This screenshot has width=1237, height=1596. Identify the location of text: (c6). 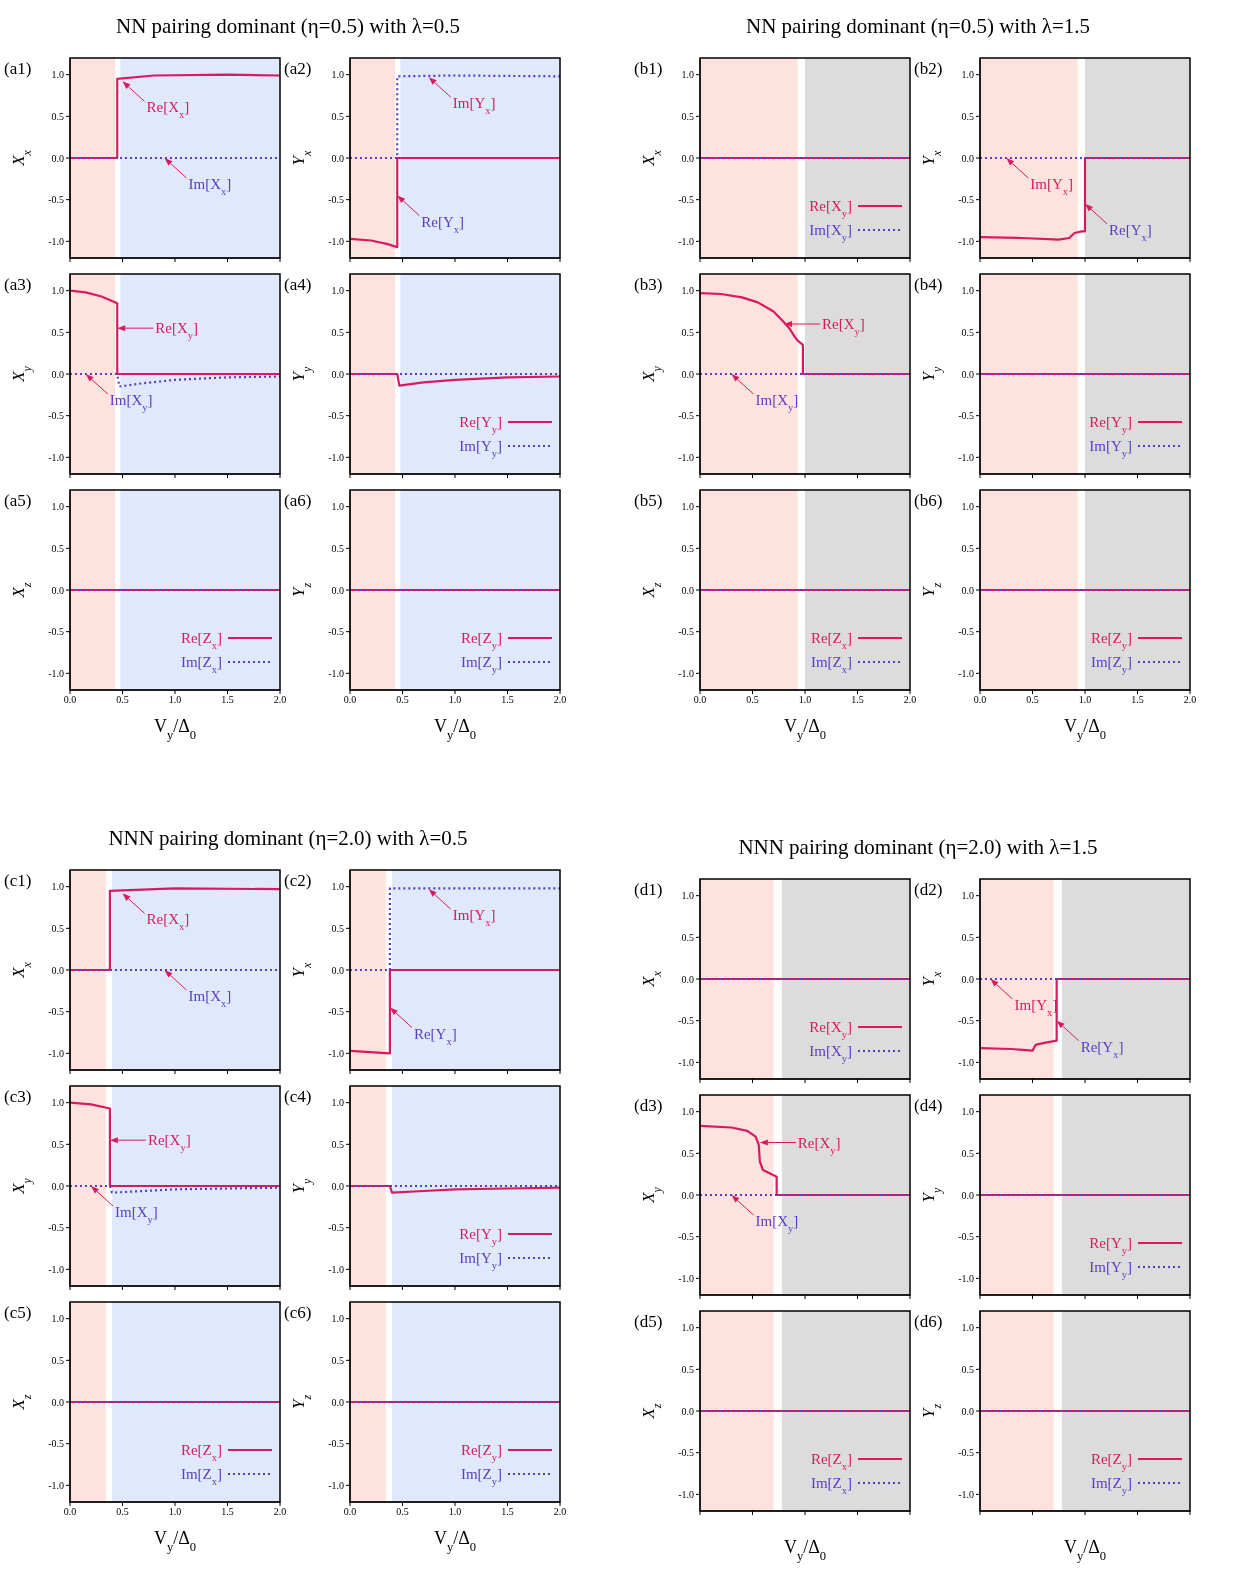
(298, 1312).